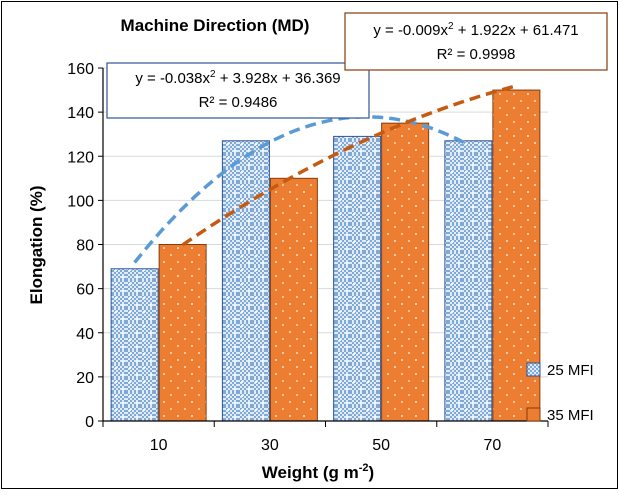  Describe the element at coordinates (492, 445) in the screenshot. I see `x-tick-label: 70` at that location.